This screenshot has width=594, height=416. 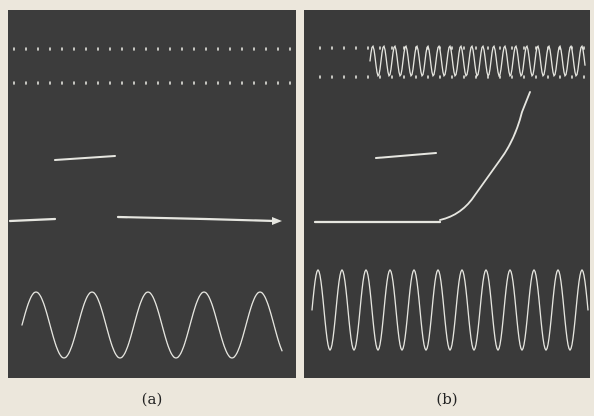 What do you see at coordinates (142, 219) in the screenshot?
I see `baseline-trace` at bounding box center [142, 219].